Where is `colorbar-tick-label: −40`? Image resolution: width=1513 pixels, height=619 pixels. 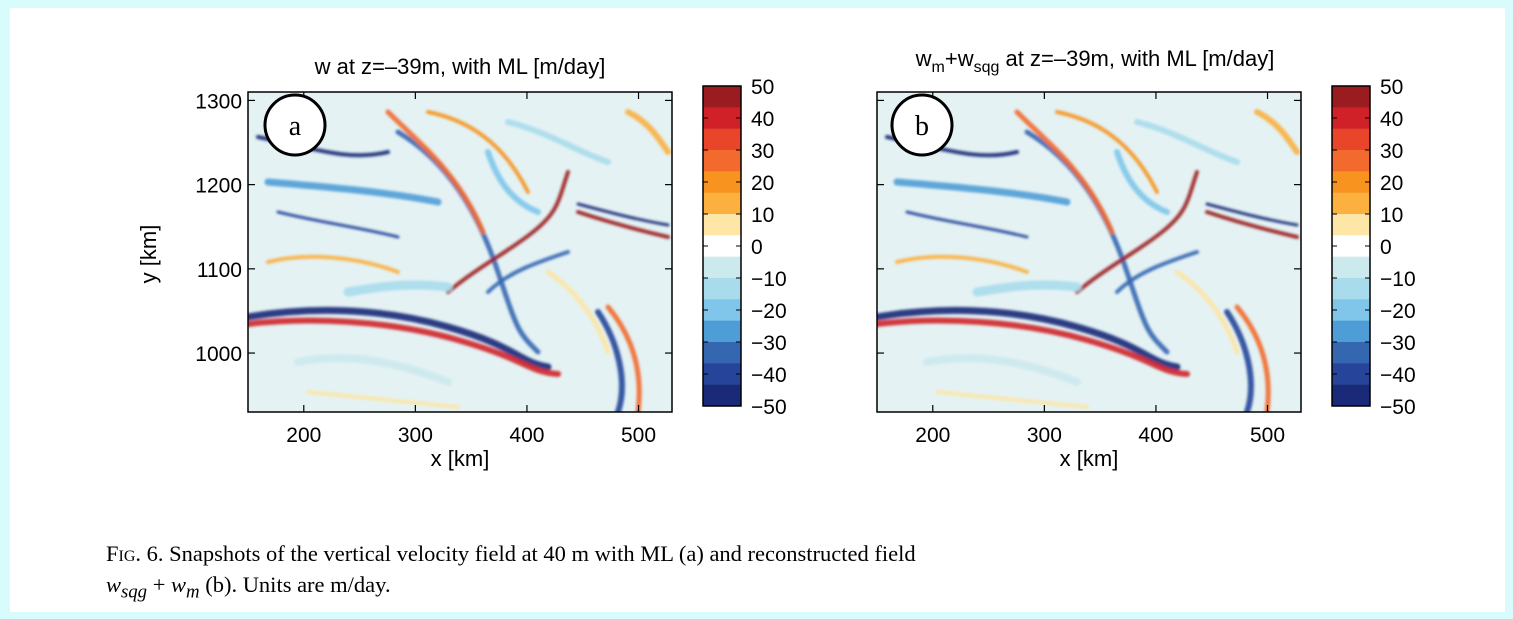
colorbar-tick-label: −40 is located at coordinates (1398, 375).